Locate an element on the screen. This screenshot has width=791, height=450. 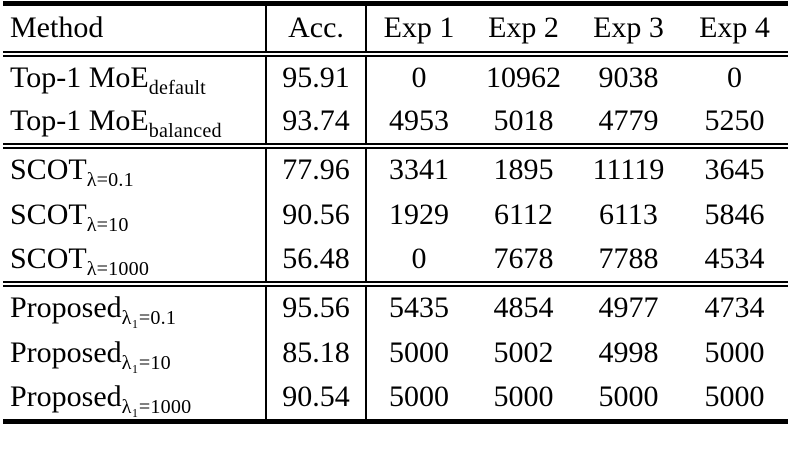
exp4-cell: 3645 is located at coordinates (734, 169).